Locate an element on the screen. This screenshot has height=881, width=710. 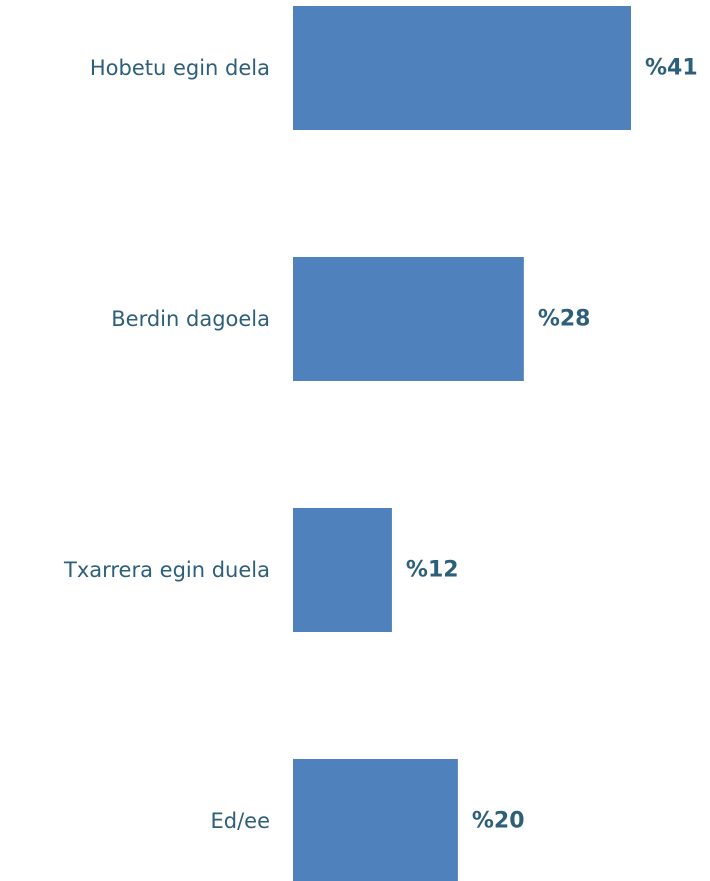
category-label-ed-ee: Ed/ee is located at coordinates (240, 821).